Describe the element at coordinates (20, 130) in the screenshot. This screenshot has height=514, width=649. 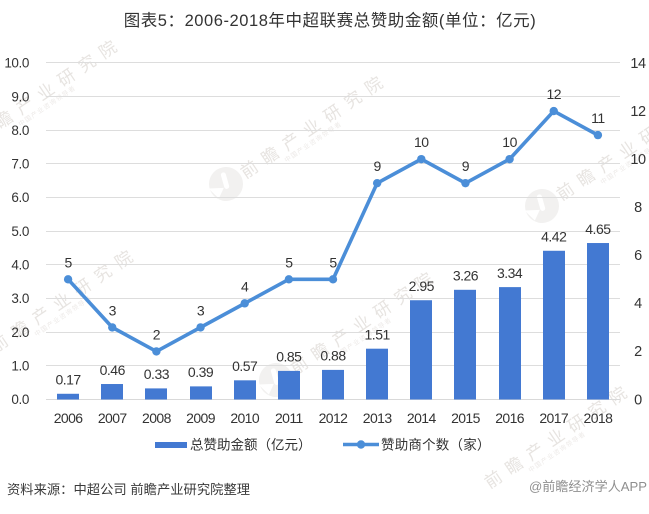
I see `svg-text: 8.0` at that location.